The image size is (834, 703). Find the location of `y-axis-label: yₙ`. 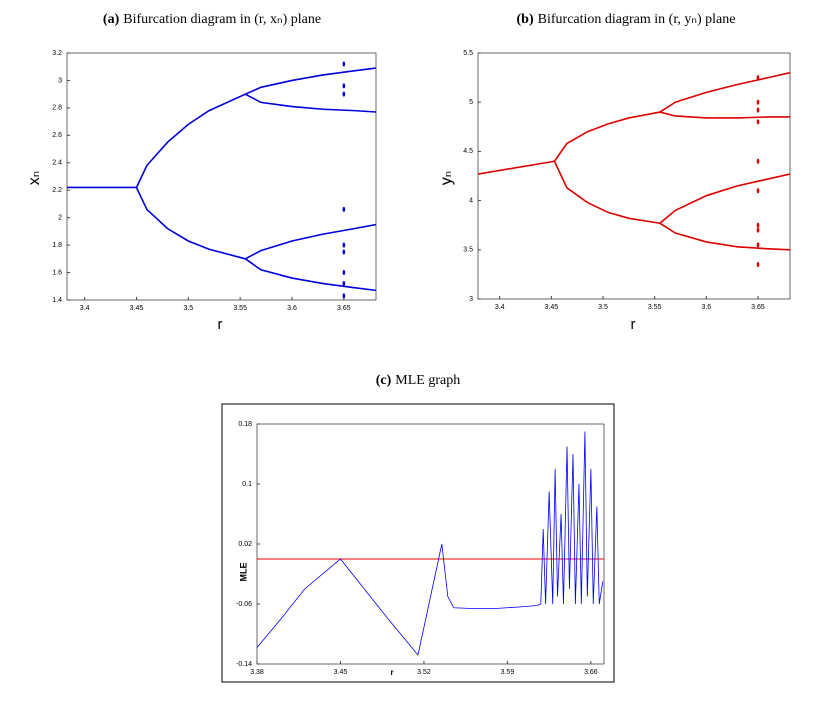

y-axis-label: yₙ is located at coordinates (446, 178).